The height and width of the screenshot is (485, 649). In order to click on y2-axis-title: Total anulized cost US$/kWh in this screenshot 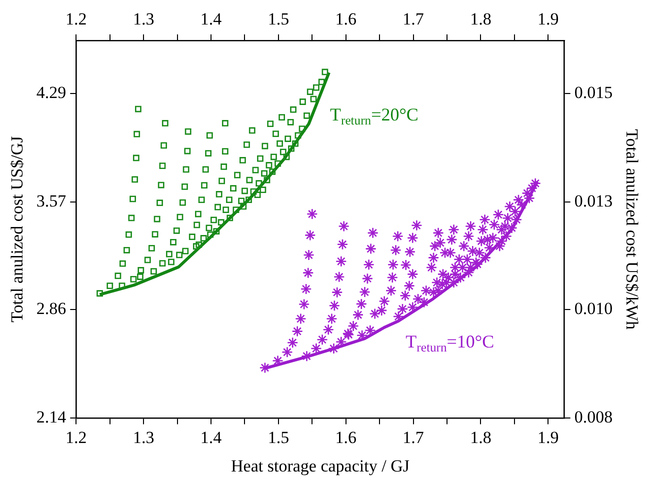, I will do `click(632, 229)`.